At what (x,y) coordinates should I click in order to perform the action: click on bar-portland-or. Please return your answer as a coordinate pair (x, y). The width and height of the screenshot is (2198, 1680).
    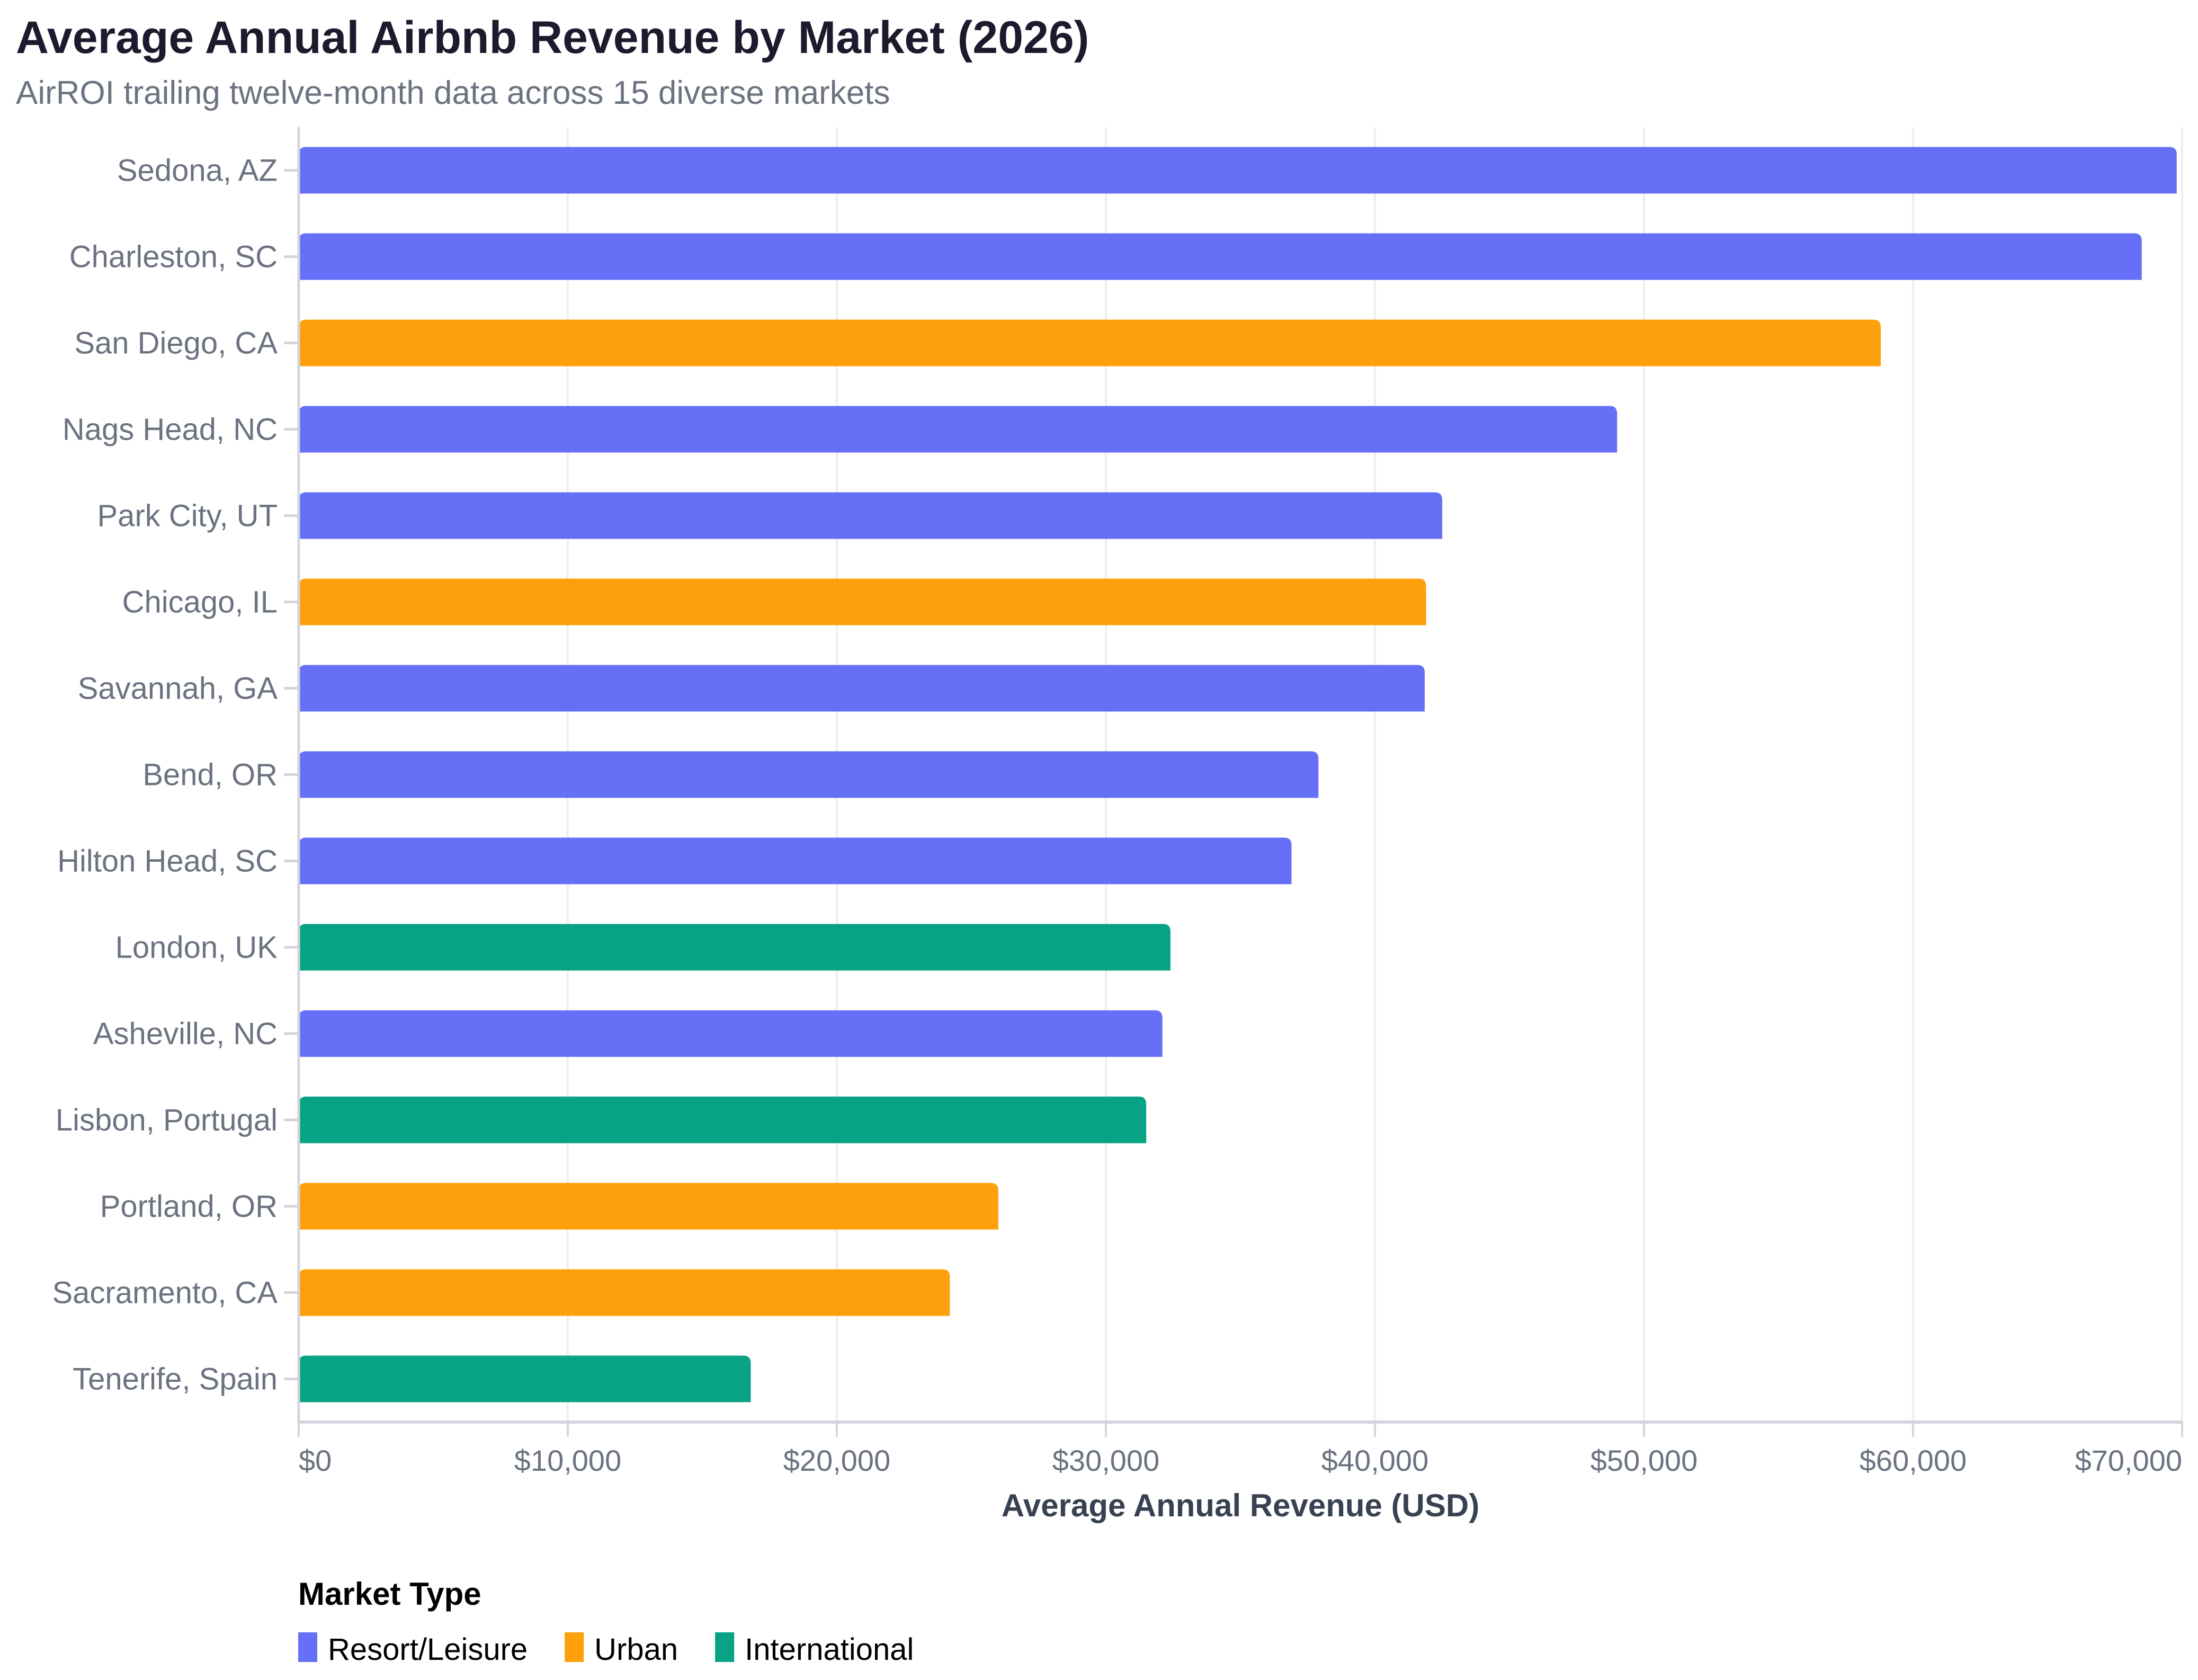
    Looking at the image, I should click on (648, 1206).